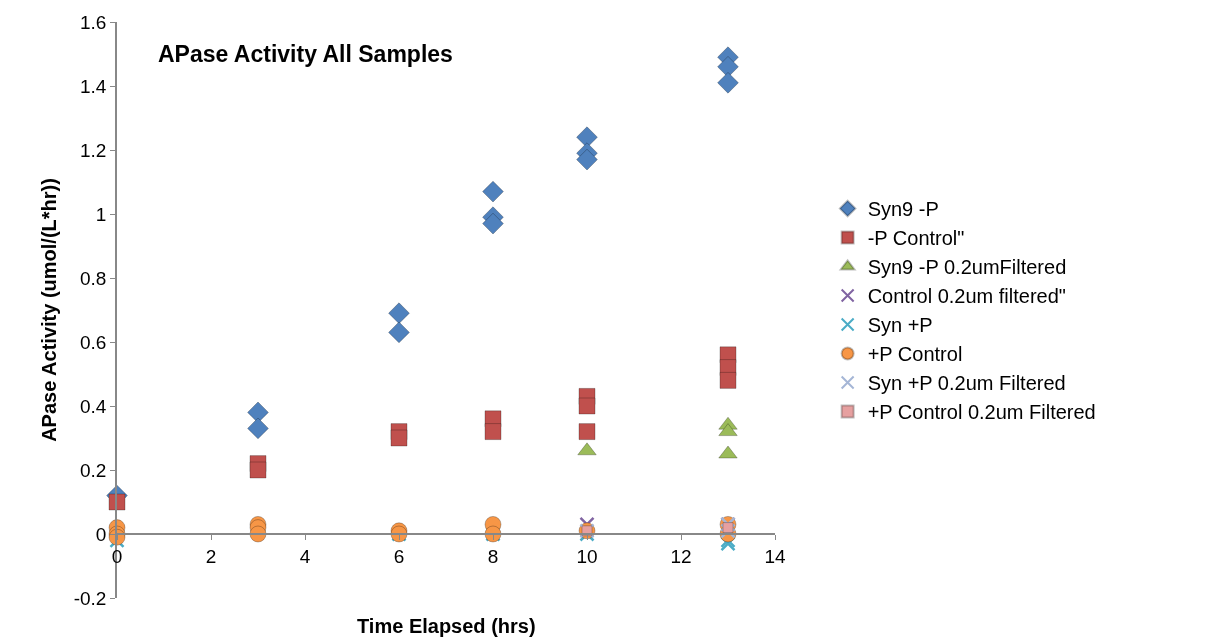  What do you see at coordinates (915, 354) in the screenshot?
I see `legend-label: +P Control` at bounding box center [915, 354].